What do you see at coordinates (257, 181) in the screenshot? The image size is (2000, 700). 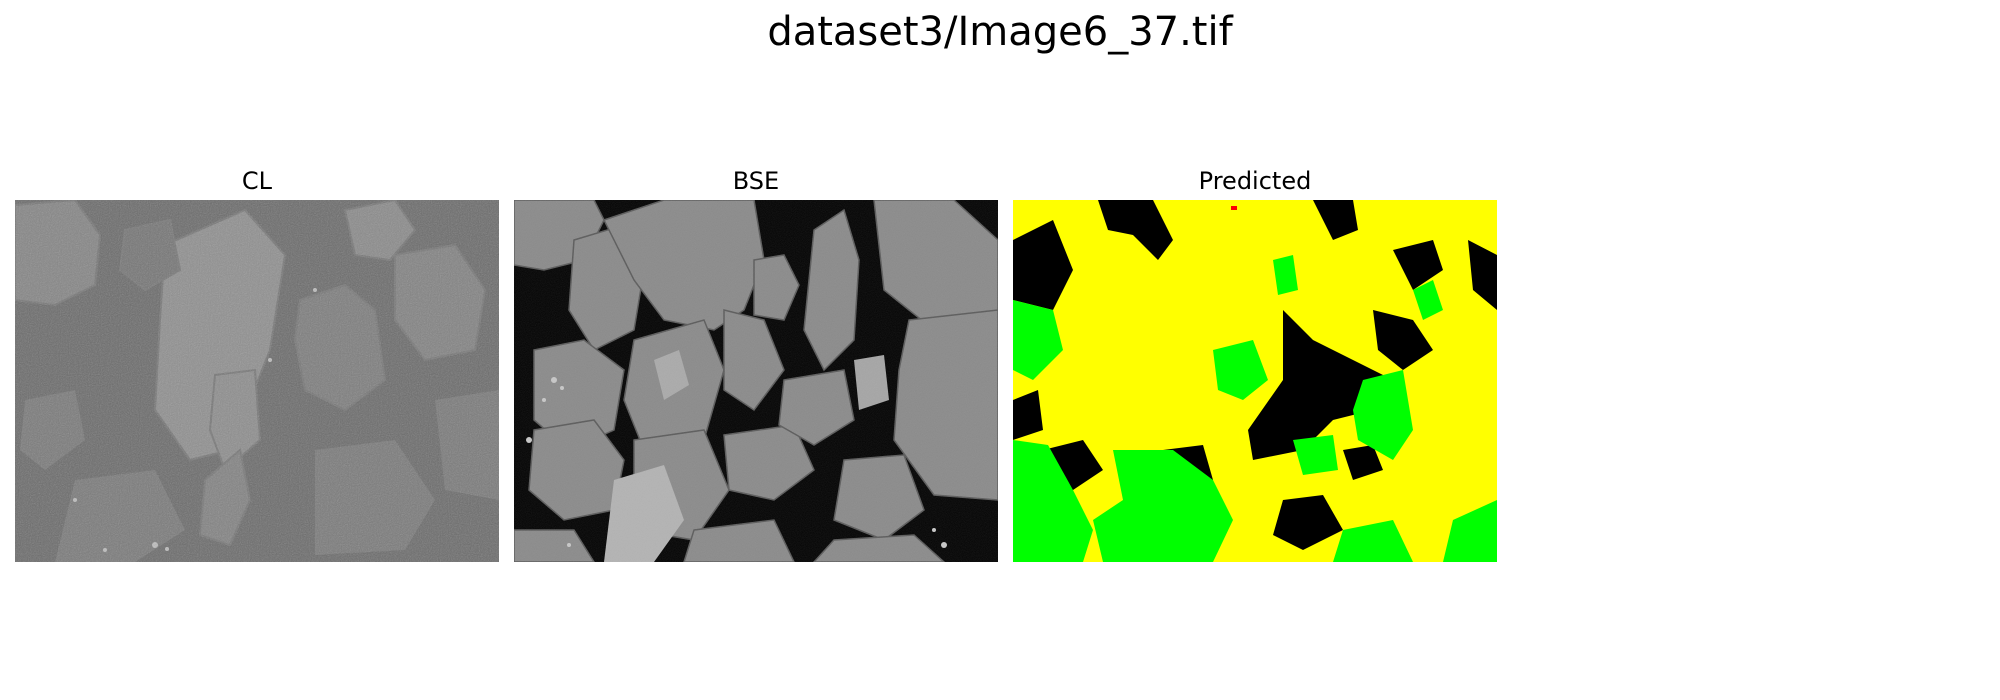 I see `panel-title-cl: CL` at bounding box center [257, 181].